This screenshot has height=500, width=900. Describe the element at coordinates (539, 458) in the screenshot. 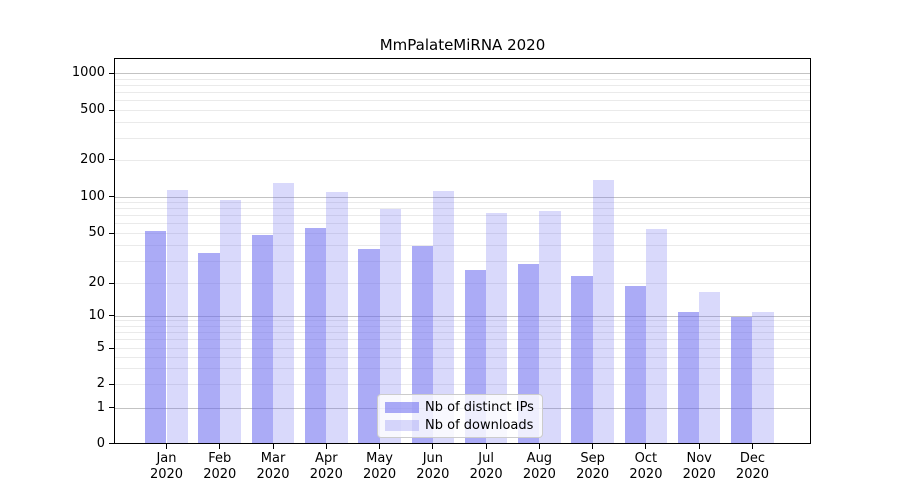

I see `x-tick-month: Aug` at that location.